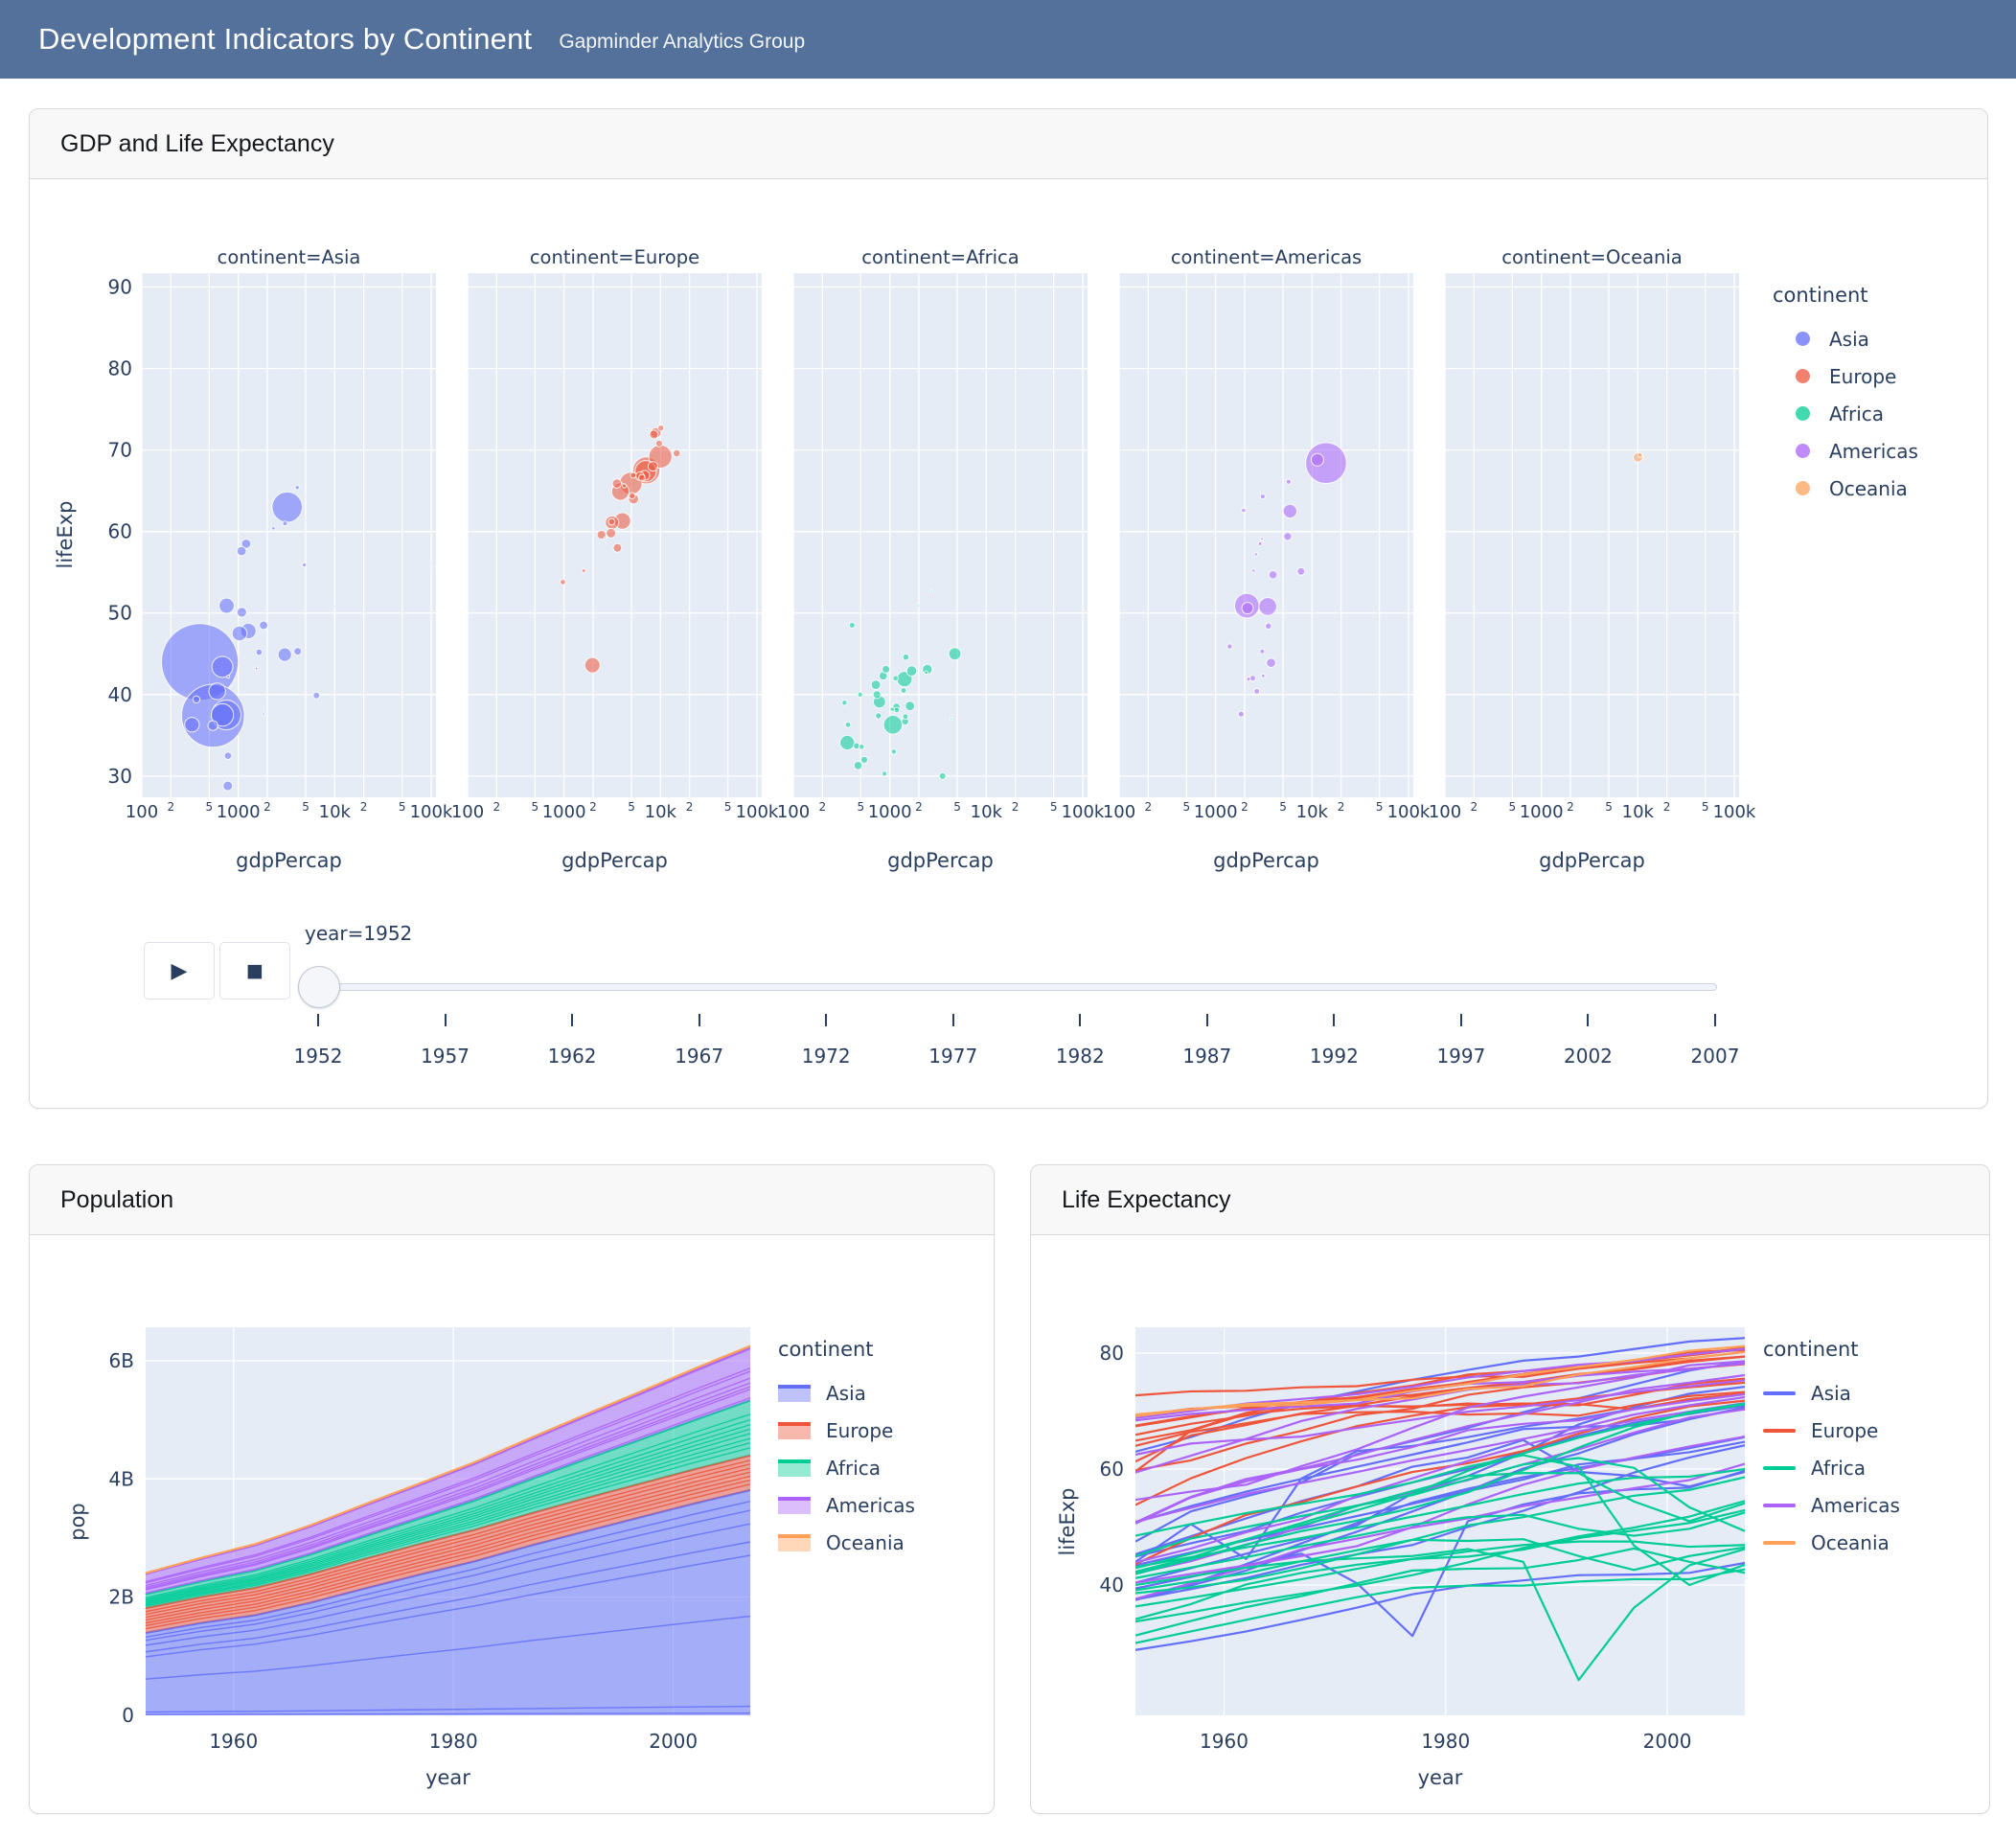 This screenshot has width=2016, height=1838. I want to click on slider-tick-label-1972: 1972, so click(826, 1057).